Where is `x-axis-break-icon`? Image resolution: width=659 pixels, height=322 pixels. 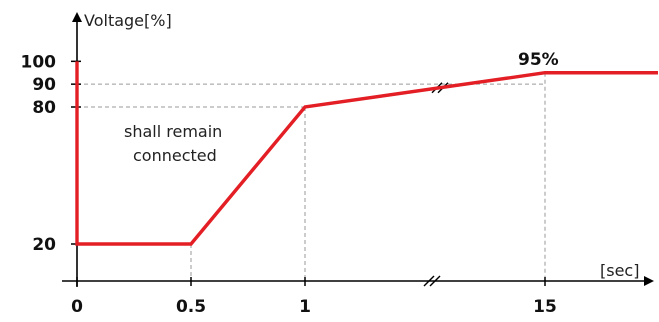
x-axis-break-icon is located at coordinates (432, 281).